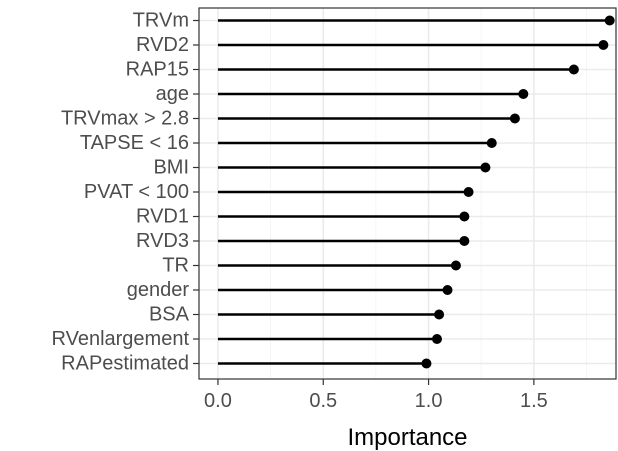 The height and width of the screenshot is (451, 618). Describe the element at coordinates (161, 21) in the screenshot. I see `y-tick-label: TRVm` at that location.